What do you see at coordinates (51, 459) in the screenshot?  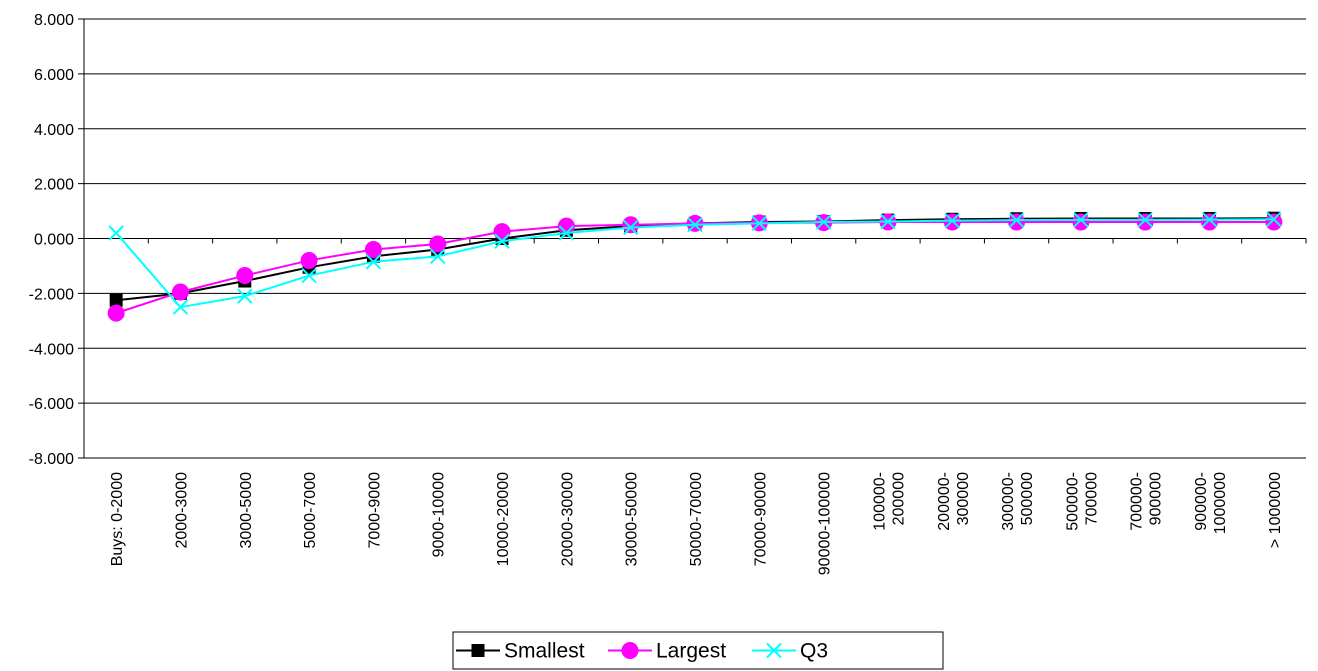 I see `y-tick-label: -8.000` at bounding box center [51, 459].